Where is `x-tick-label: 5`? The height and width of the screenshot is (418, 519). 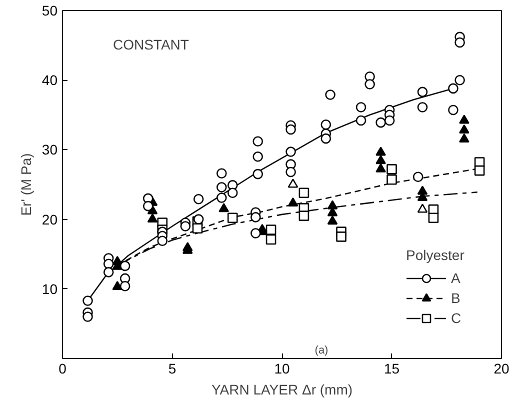 x-tick-label: 5 is located at coordinates (172, 368).